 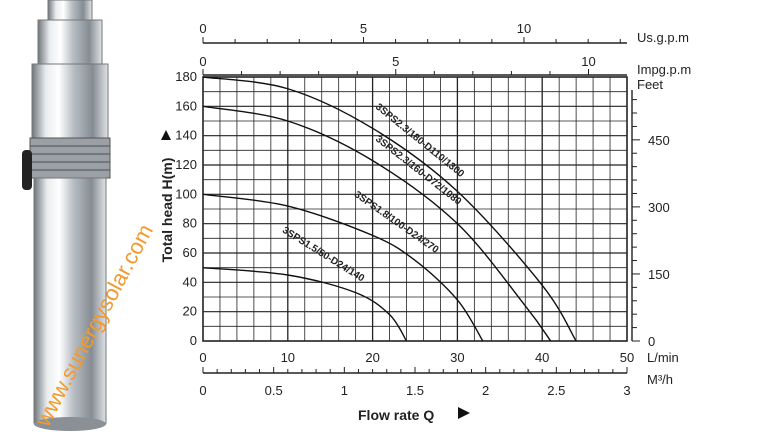 I want to click on lmin-unit-label: L/min, so click(x=663, y=357).